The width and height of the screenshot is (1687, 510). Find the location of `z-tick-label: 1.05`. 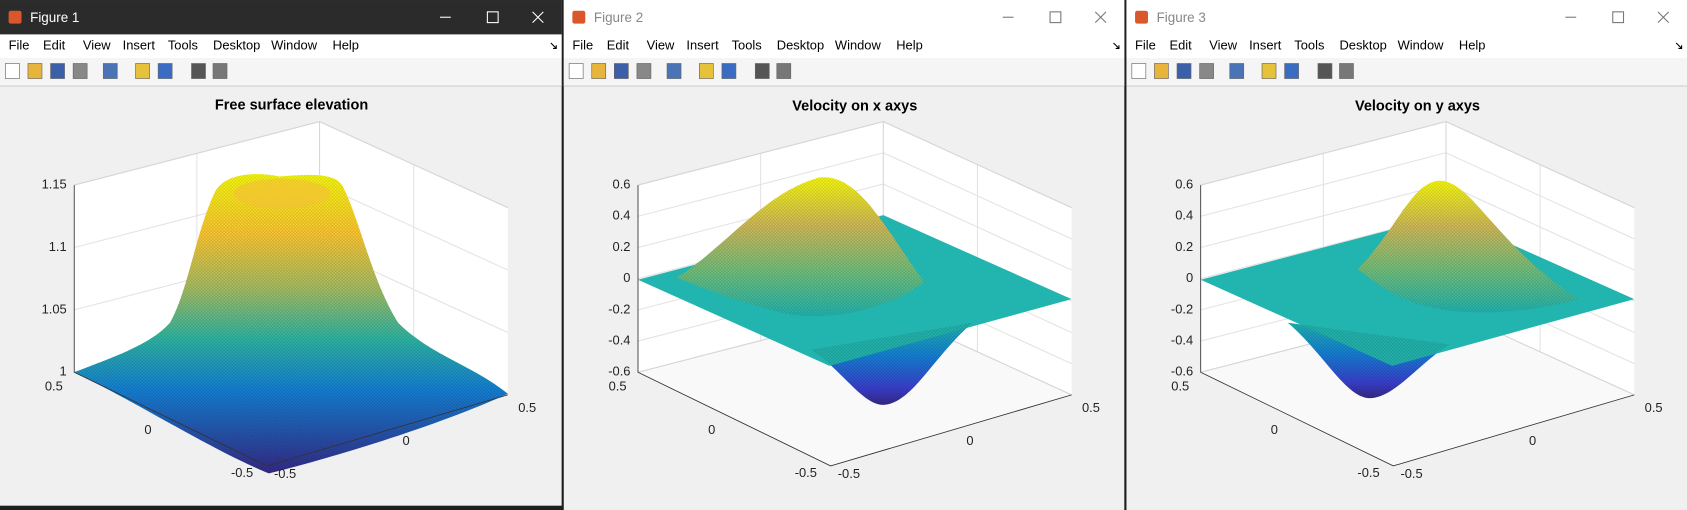

z-tick-label: 1.05 is located at coordinates (54, 308).